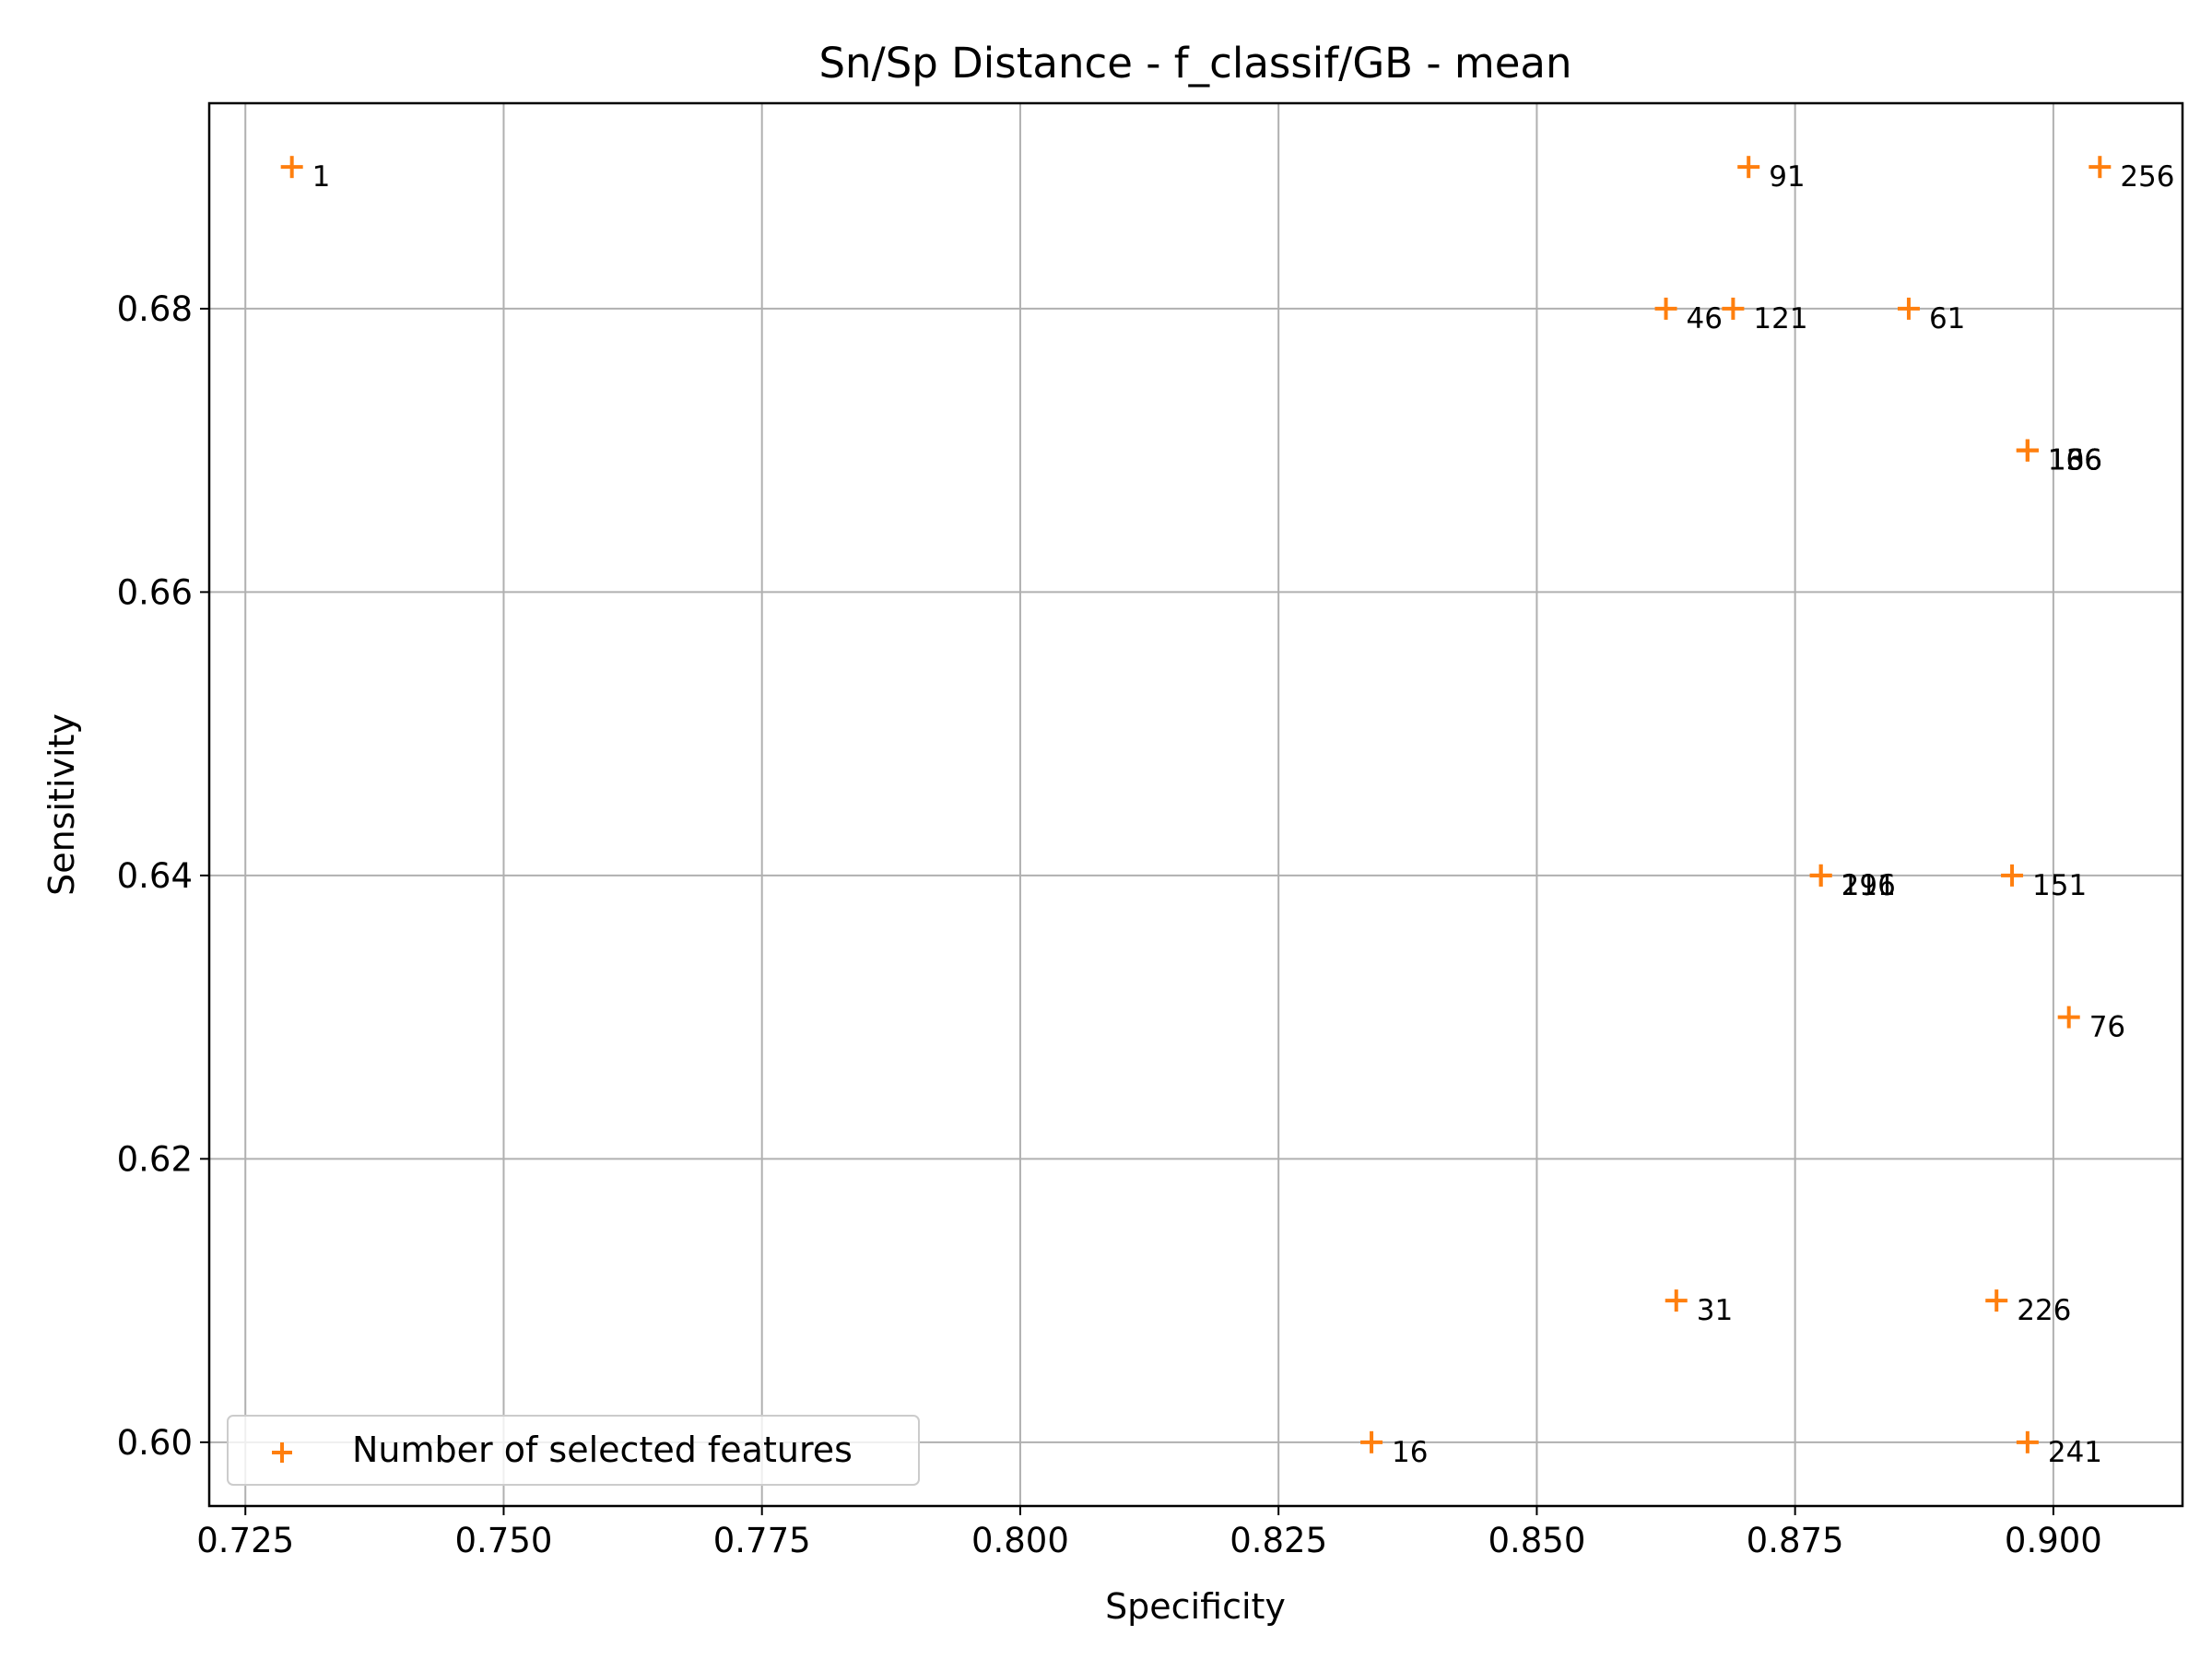 This screenshot has height=1659, width=2212. Describe the element at coordinates (1795, 1540) in the screenshot. I see `x-tick-label: 0.875` at that location.